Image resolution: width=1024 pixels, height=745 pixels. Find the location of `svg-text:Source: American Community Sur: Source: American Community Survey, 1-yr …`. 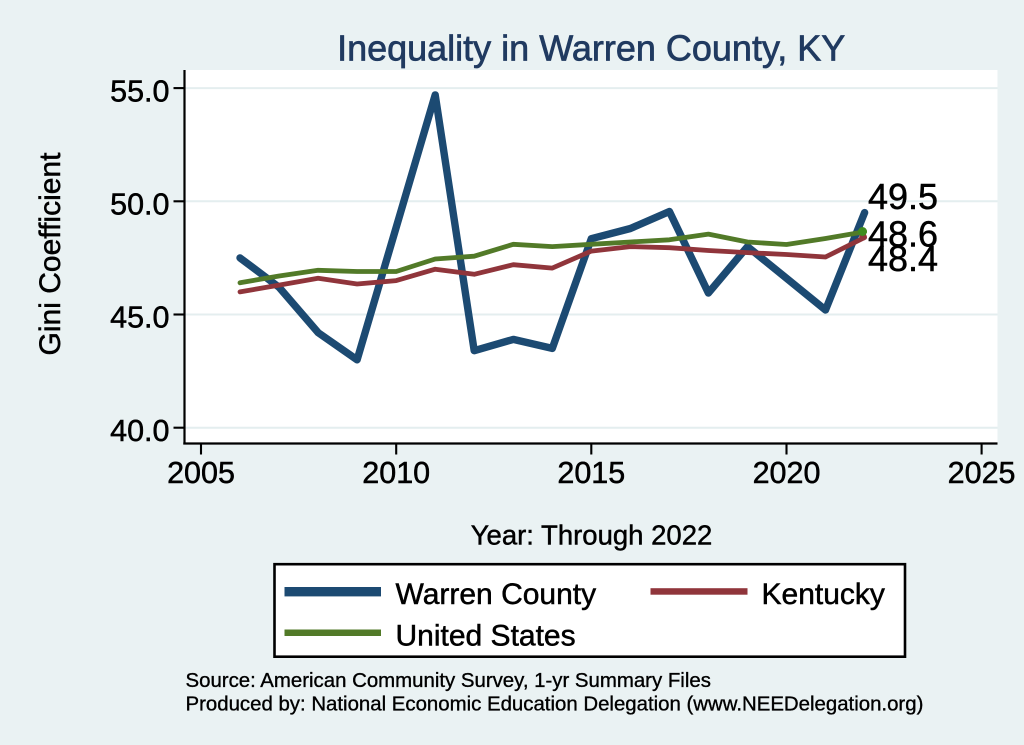

svg-text:Source: American Community Sur: Source: American Community Survey, 1-yr … is located at coordinates (448, 681).